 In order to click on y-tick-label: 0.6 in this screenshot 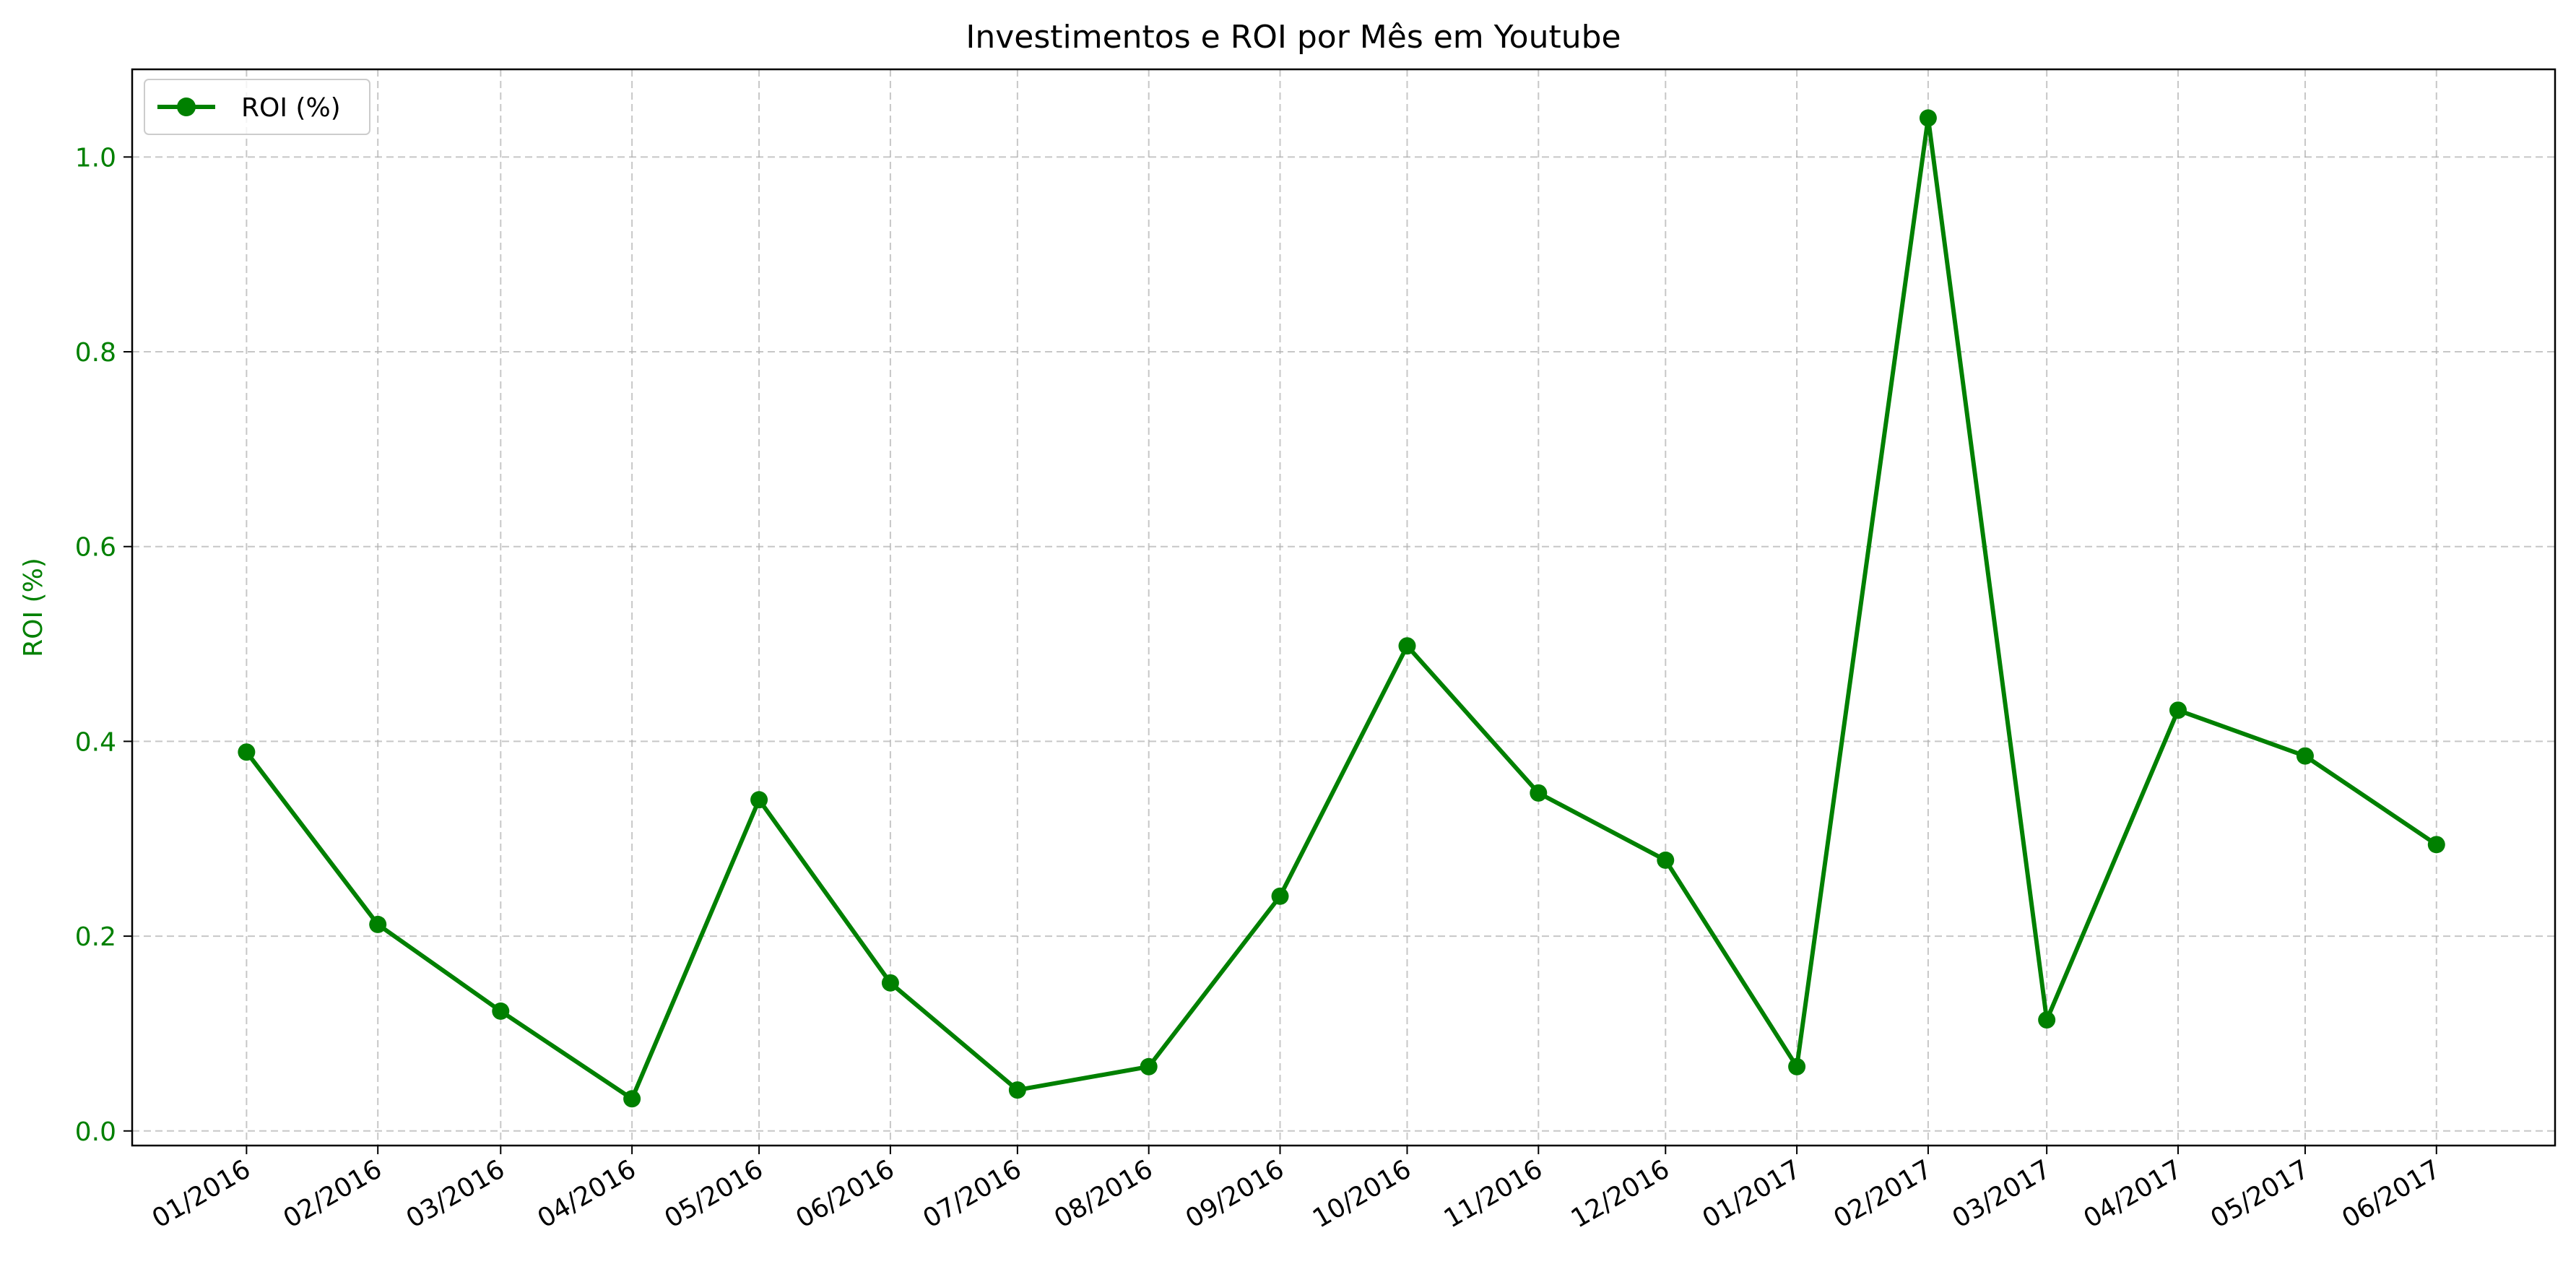, I will do `click(95, 548)`.